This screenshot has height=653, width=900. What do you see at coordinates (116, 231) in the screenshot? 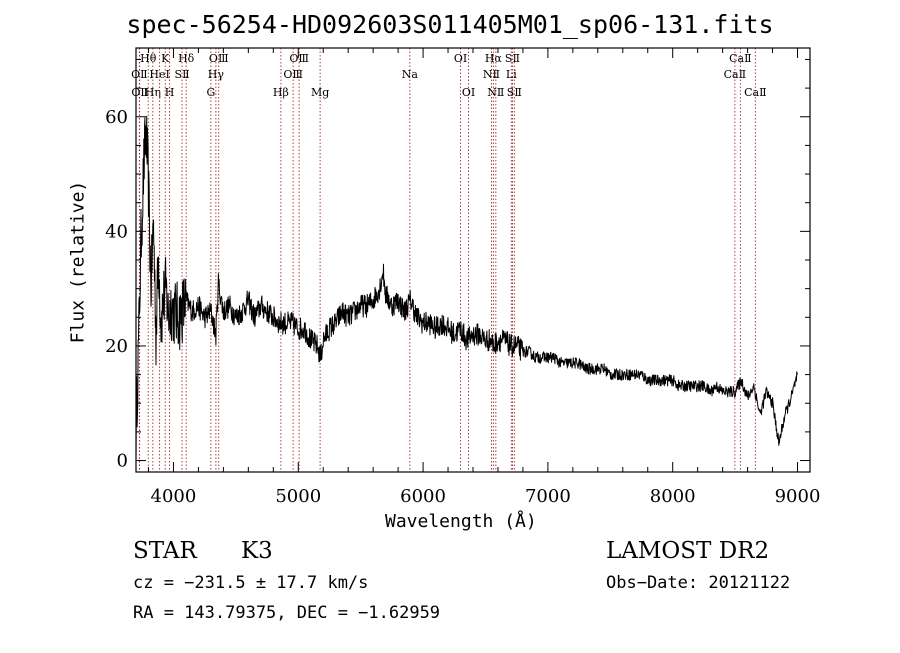
I see `y-tick-label: 40` at bounding box center [116, 231].